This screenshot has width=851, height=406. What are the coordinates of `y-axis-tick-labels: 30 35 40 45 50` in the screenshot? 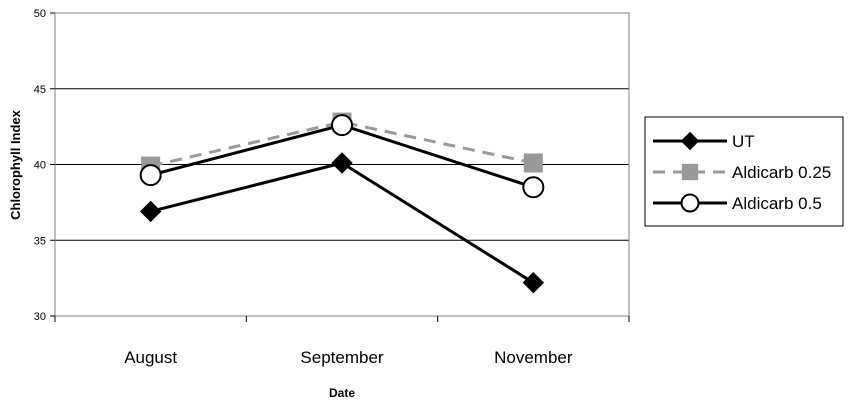 It's located at (40, 165).